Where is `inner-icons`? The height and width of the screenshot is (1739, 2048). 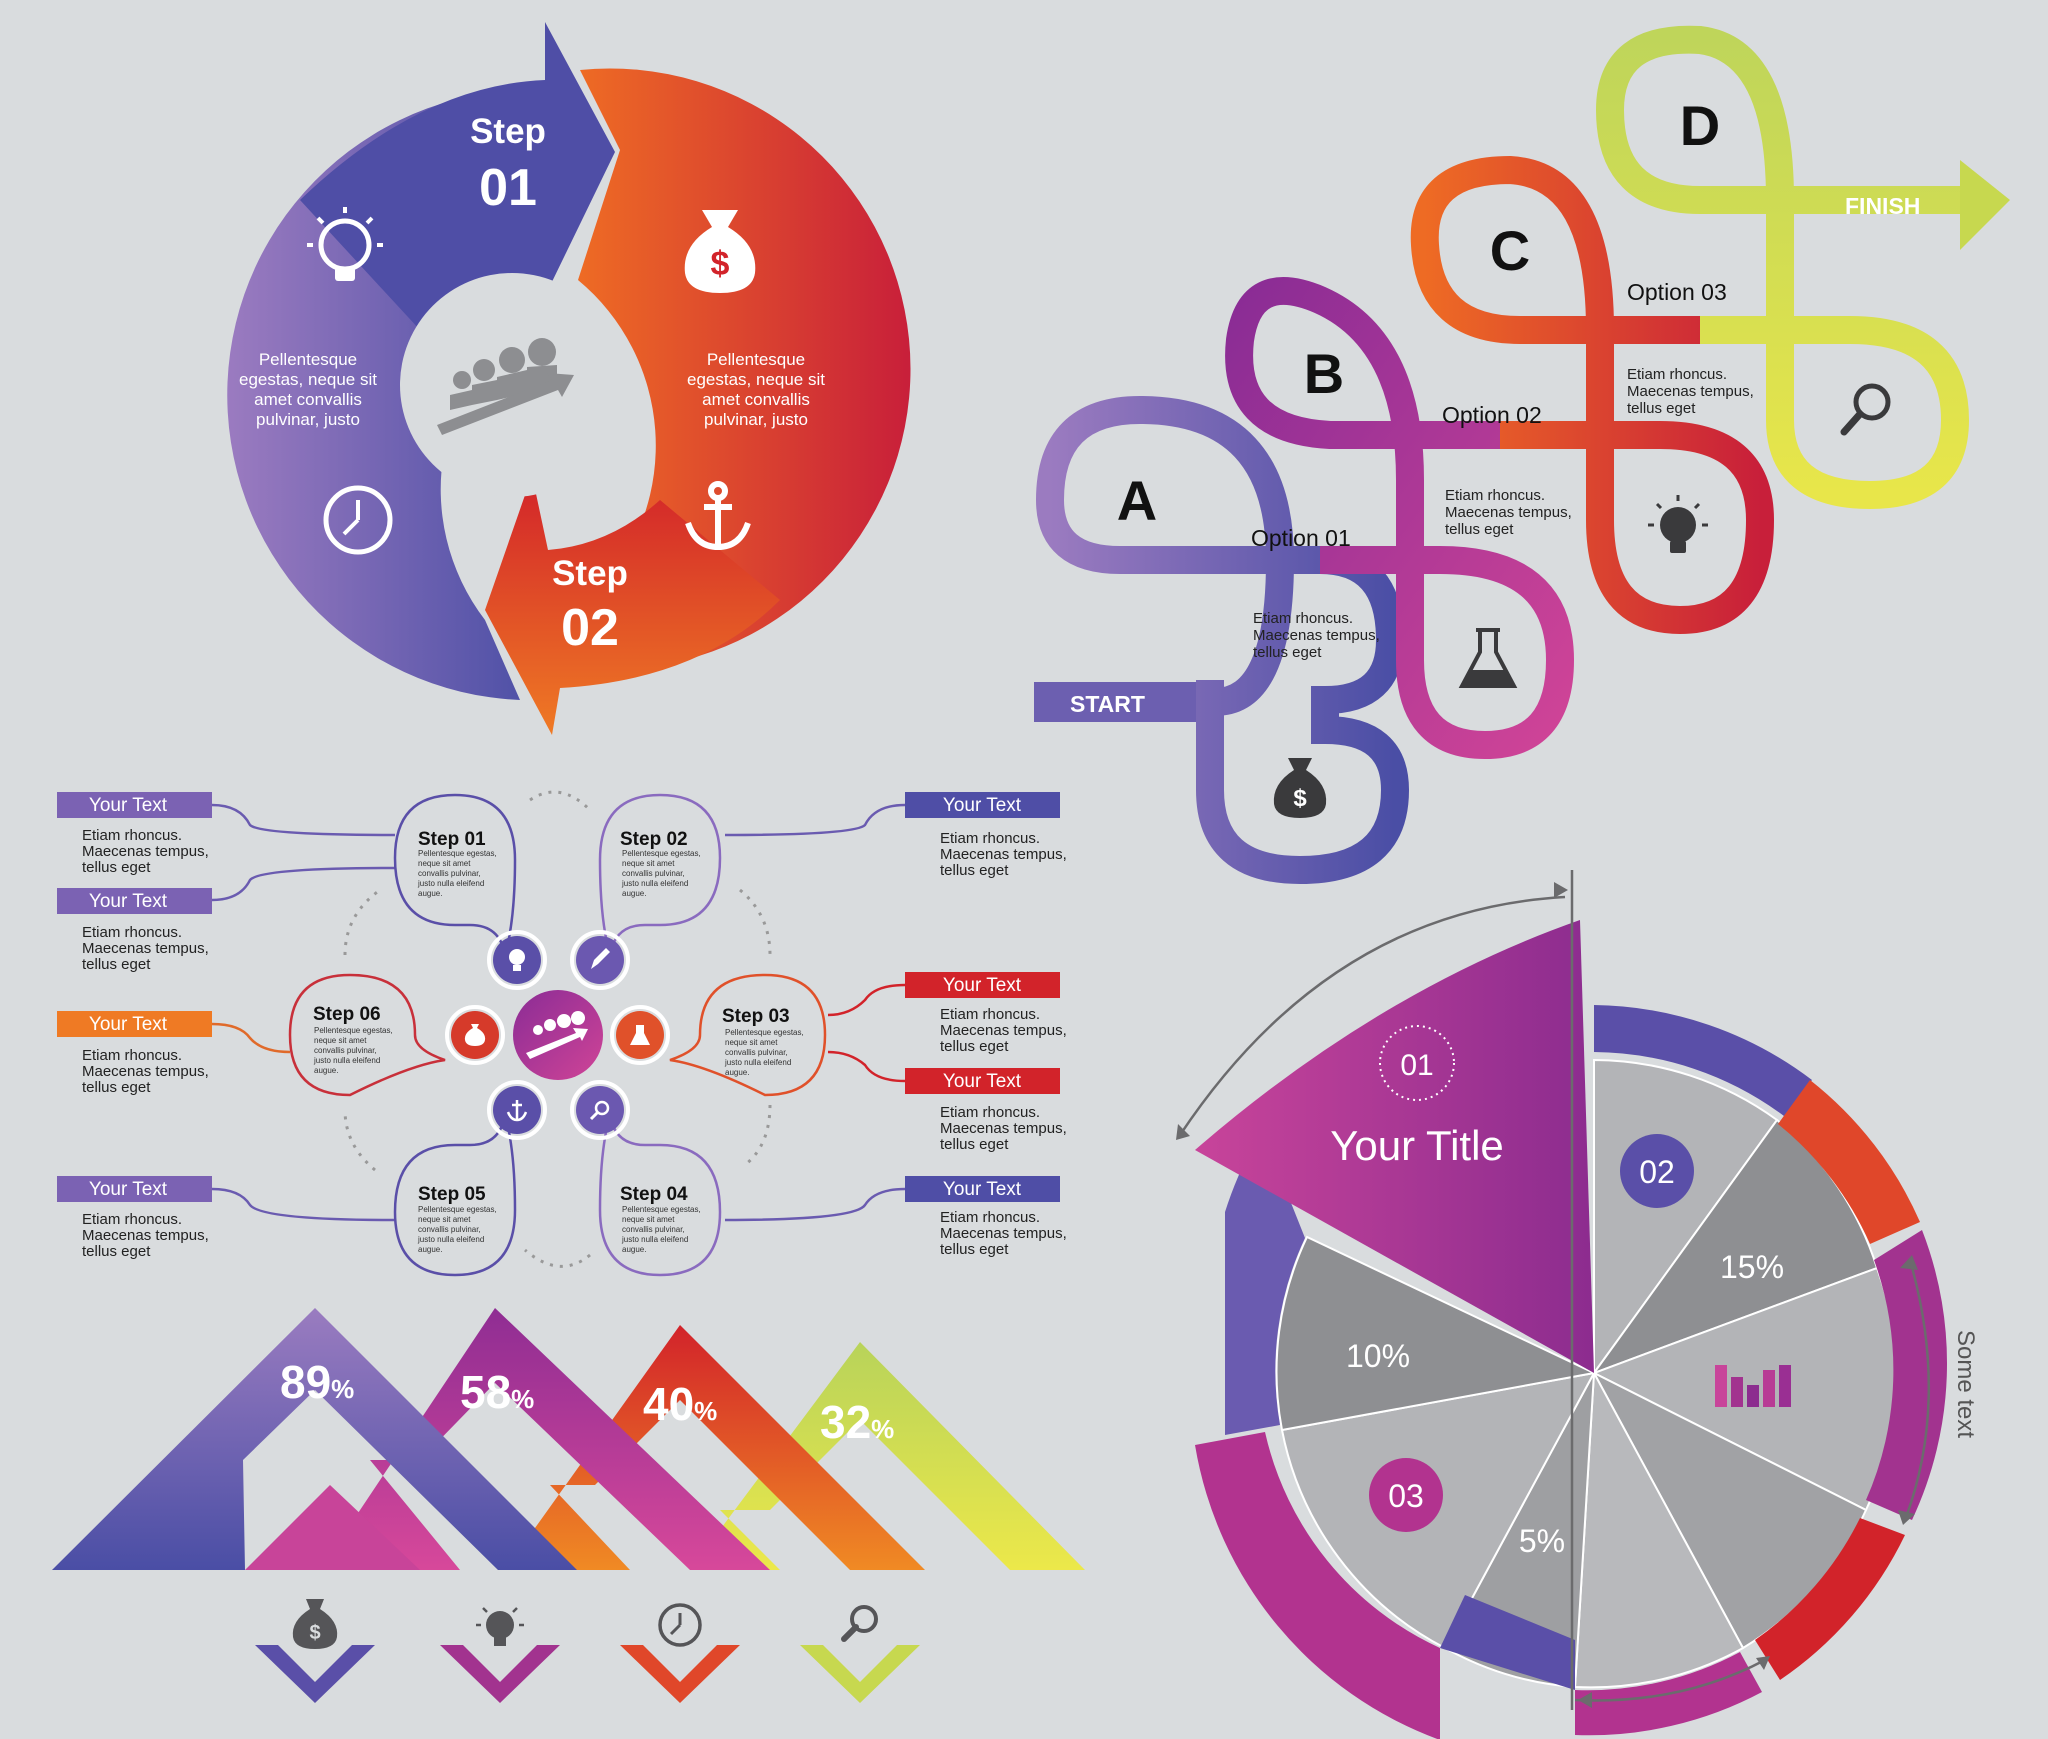 inner-icons is located at coordinates (557, 1035).